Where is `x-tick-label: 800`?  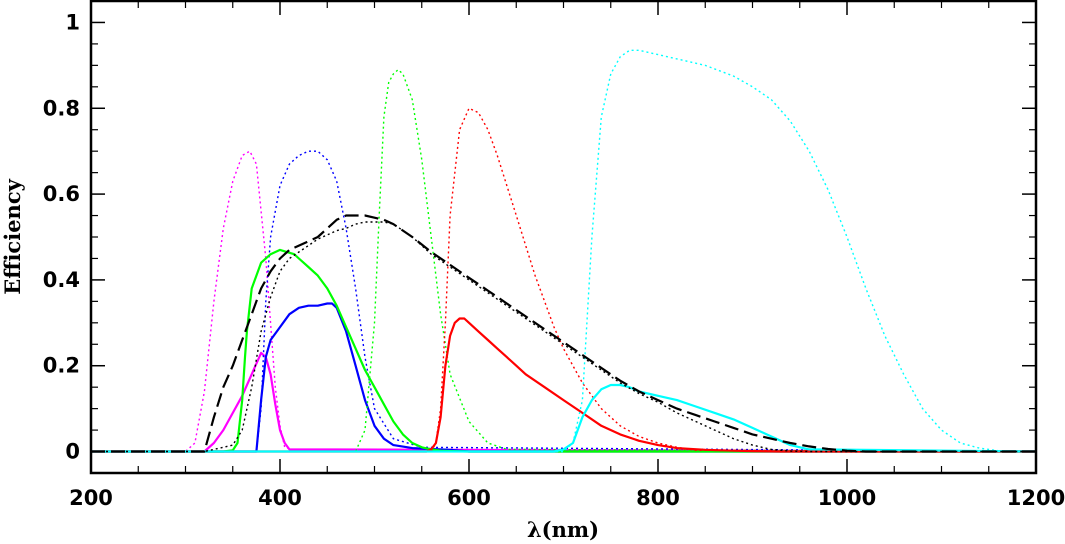 x-tick-label: 800 is located at coordinates (658, 498).